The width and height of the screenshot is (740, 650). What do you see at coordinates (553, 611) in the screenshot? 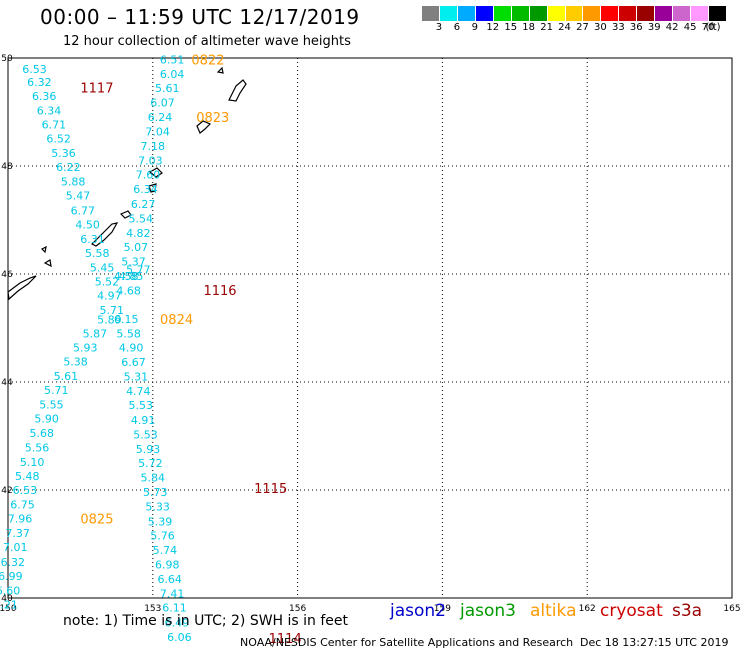
I see `satellite-legend-altika: altika` at bounding box center [553, 611].